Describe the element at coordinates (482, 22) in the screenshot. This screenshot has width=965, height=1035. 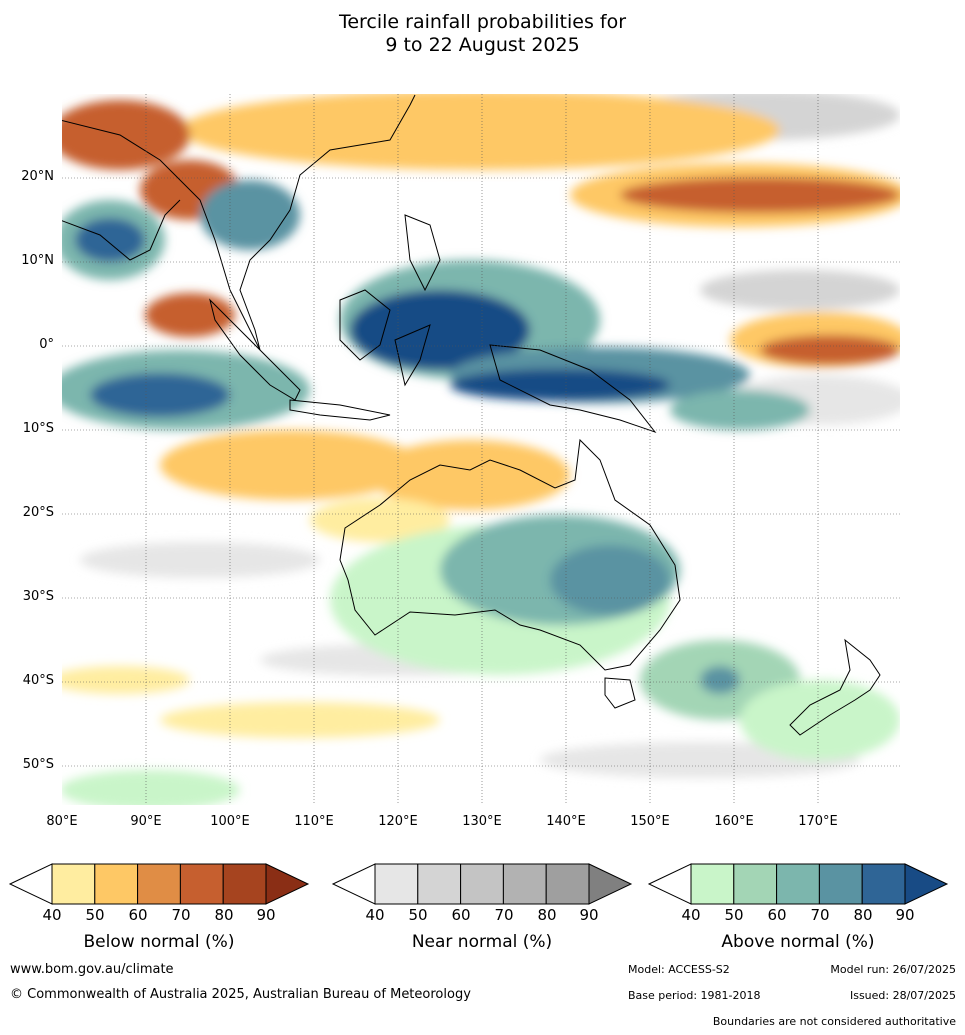
I see `map-title: Tercile rainfall probabilities for` at that location.